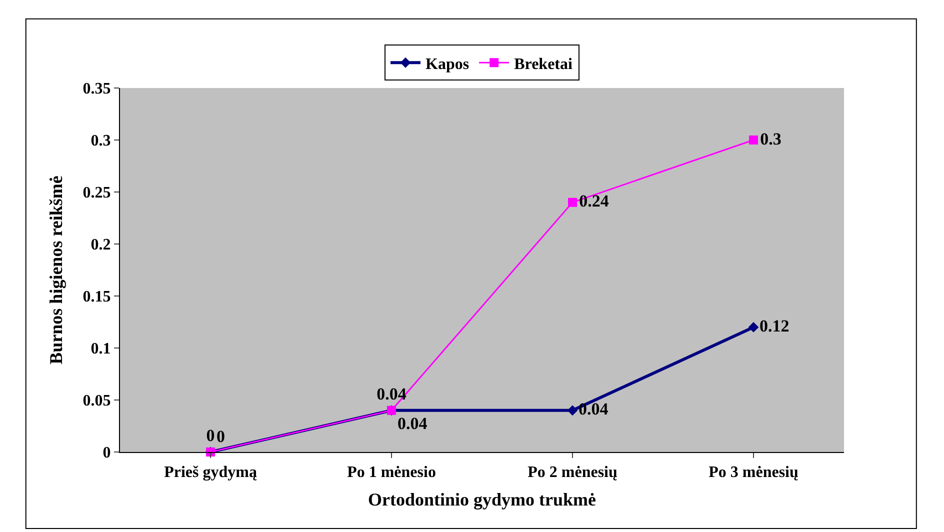  Describe the element at coordinates (391, 473) in the screenshot. I see `x-tick-label: Po 1 mėnesio` at that location.